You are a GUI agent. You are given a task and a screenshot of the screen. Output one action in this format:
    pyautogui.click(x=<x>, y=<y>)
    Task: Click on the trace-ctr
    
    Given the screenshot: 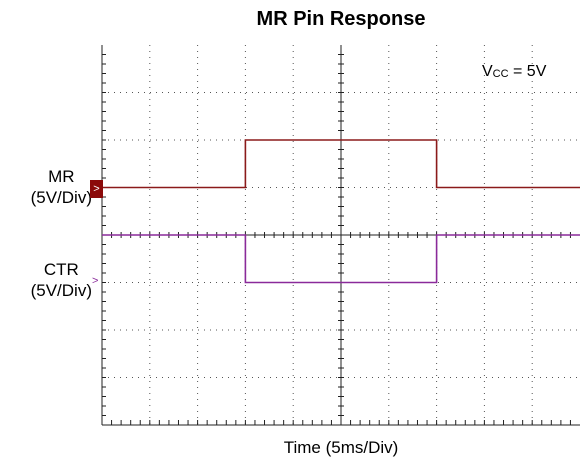 What is the action you would take?
    pyautogui.click(x=341, y=259)
    